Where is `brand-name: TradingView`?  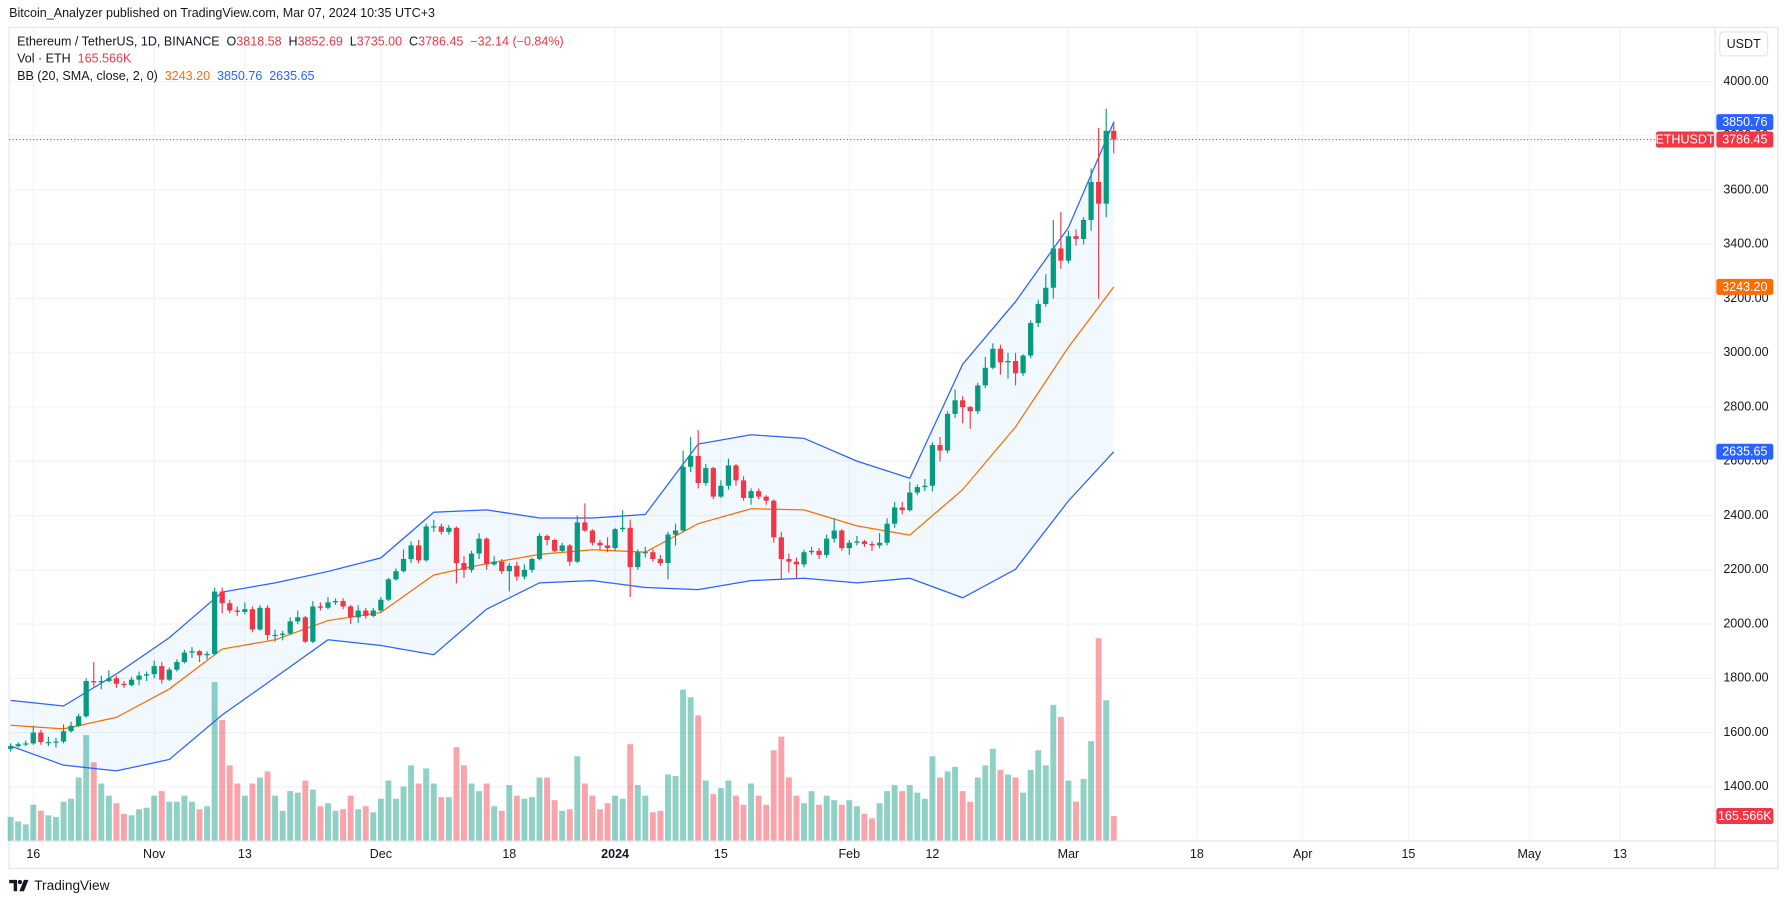
brand-name: TradingView is located at coordinates (72, 885).